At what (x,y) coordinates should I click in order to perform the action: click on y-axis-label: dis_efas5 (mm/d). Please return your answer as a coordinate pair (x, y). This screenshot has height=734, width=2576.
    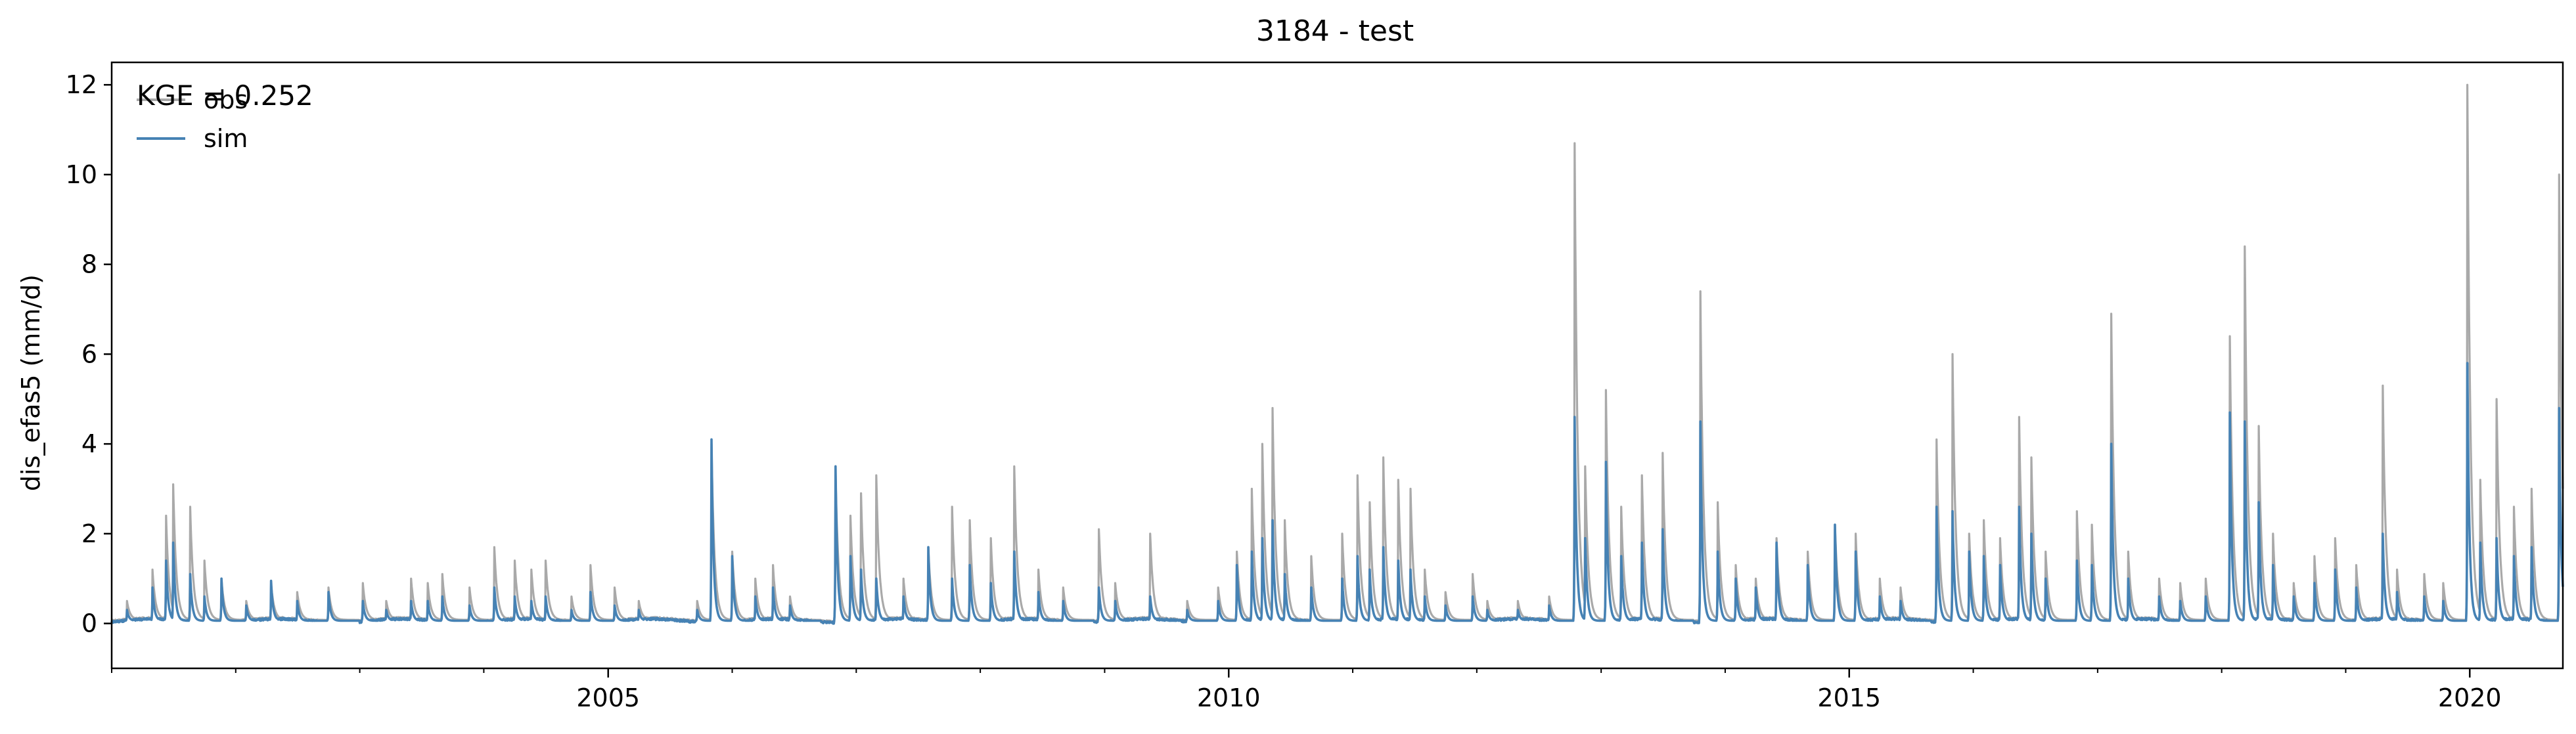
    Looking at the image, I should click on (30, 382).